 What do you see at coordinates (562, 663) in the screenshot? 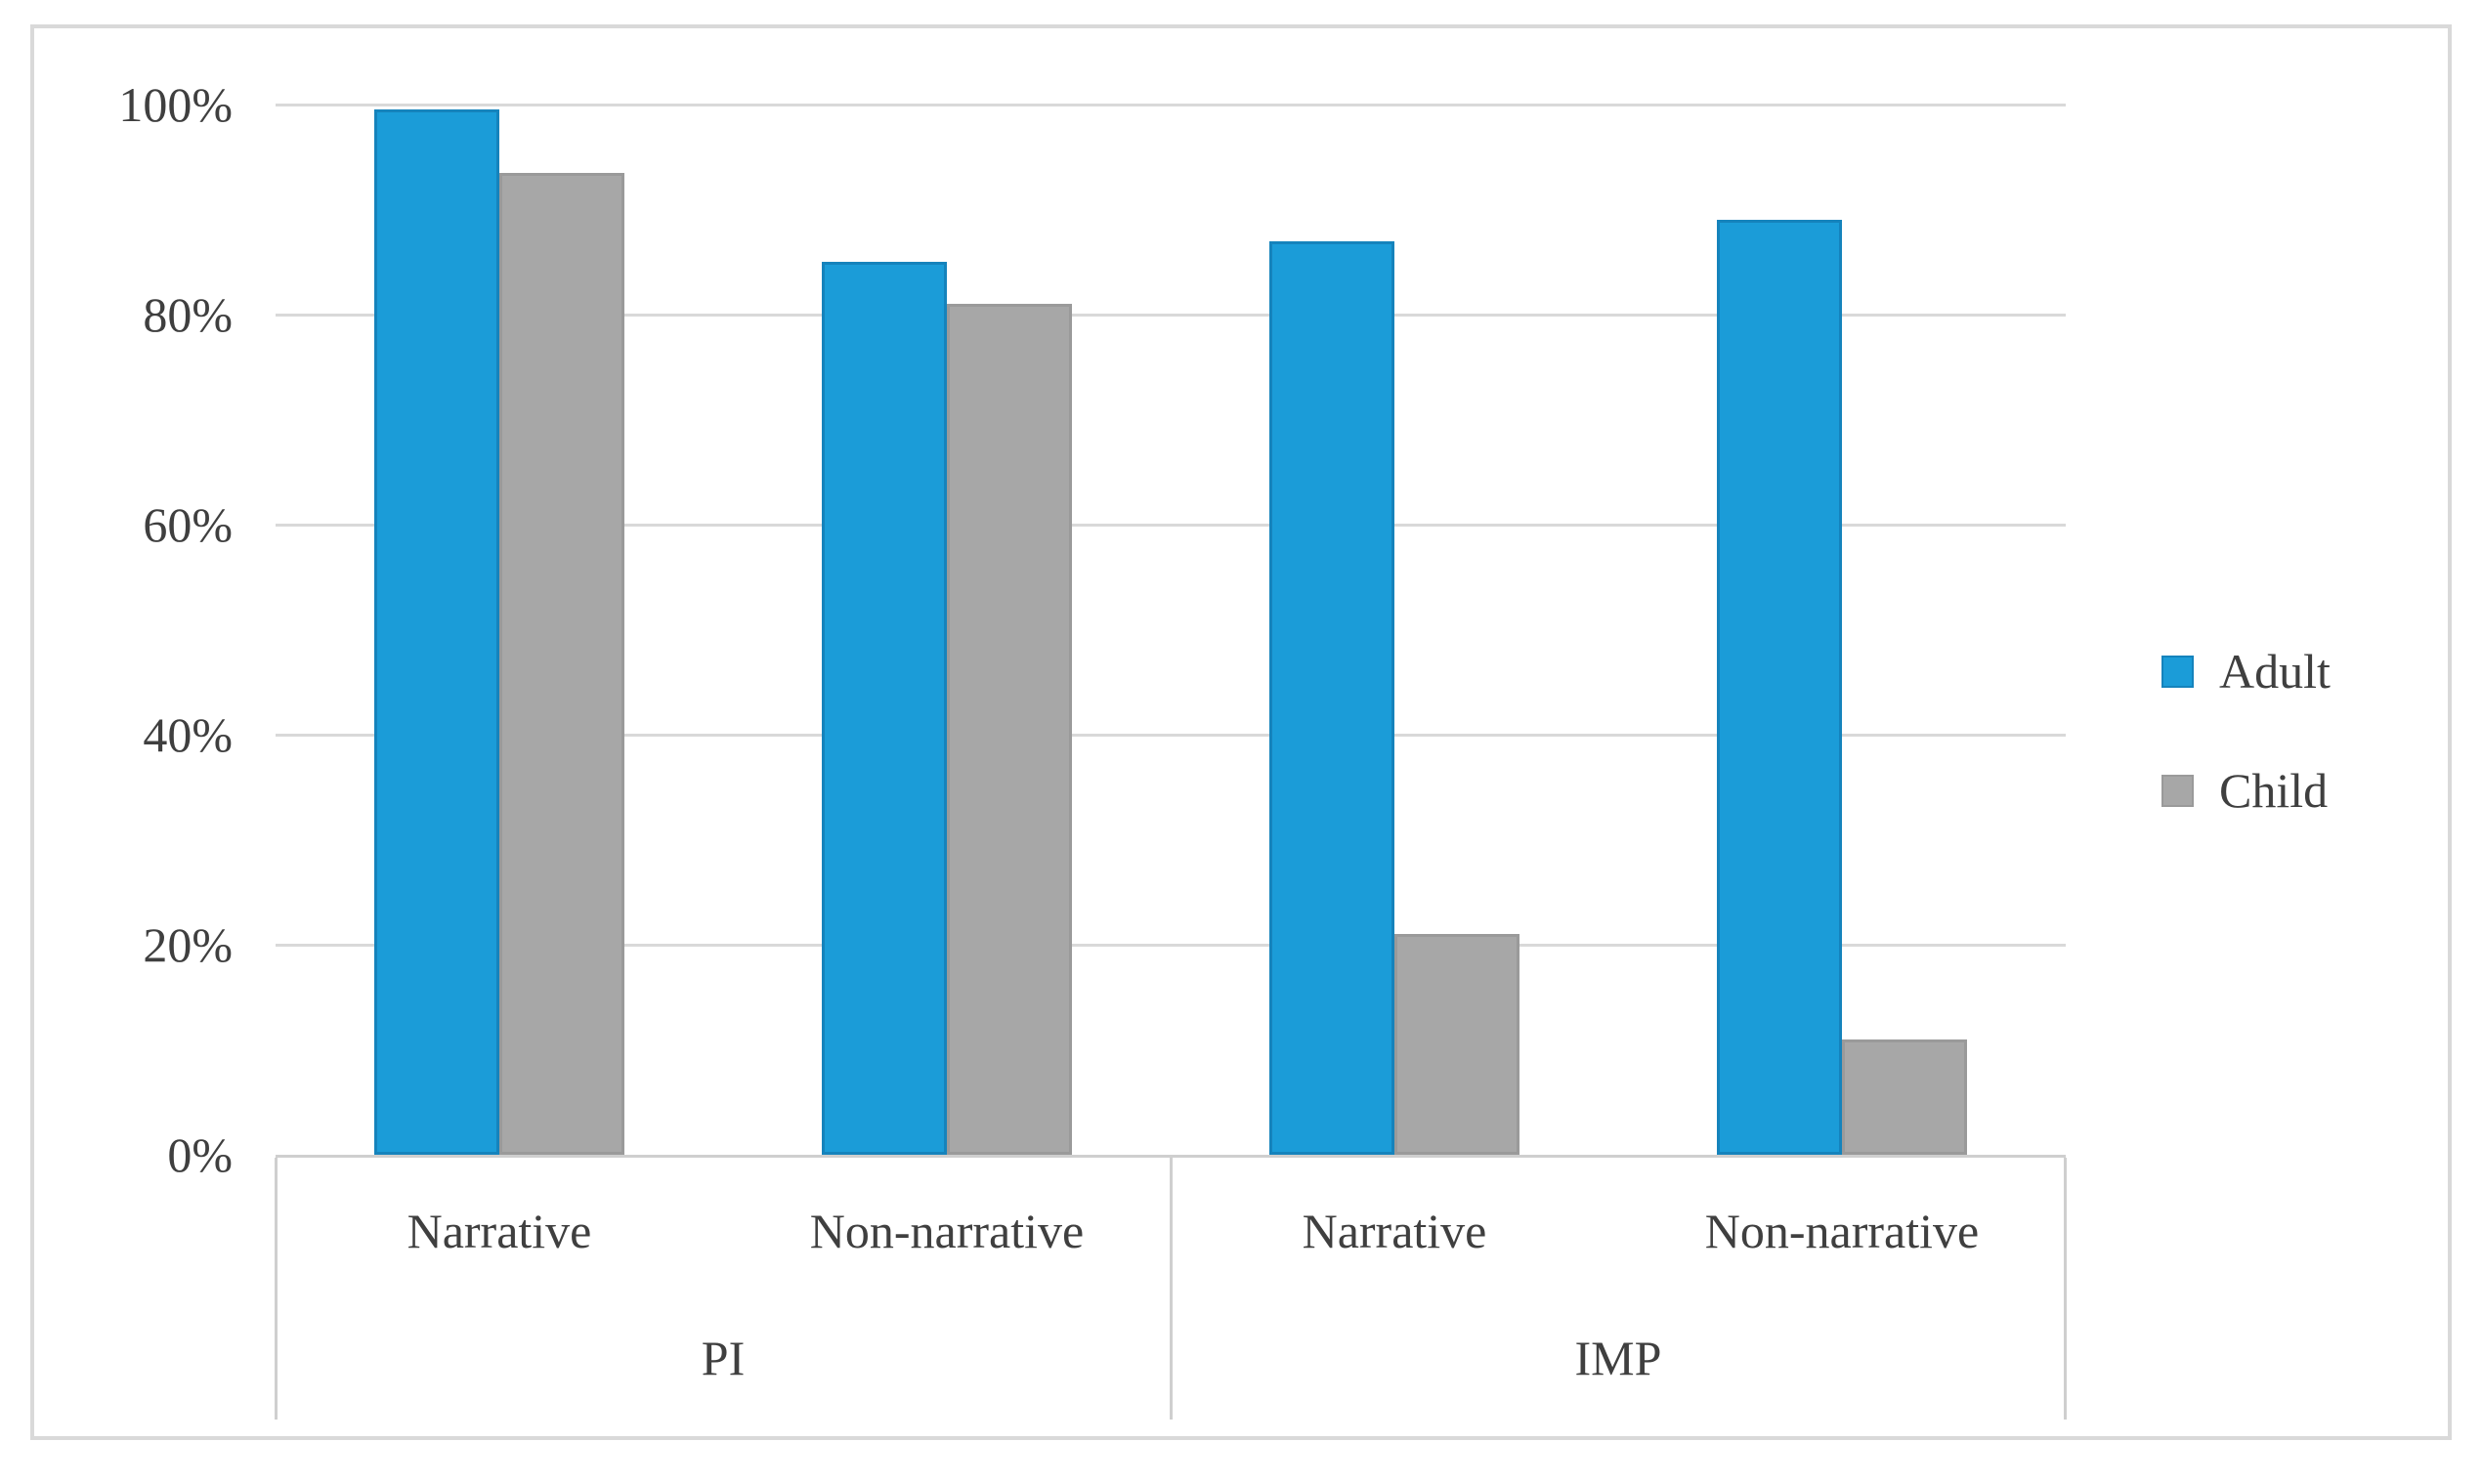
I see `bar-child-pi-narrative` at bounding box center [562, 663].